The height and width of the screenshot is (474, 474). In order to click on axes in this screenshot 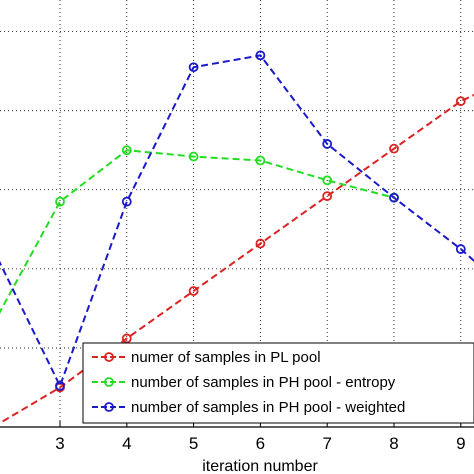, I will do `click(237, 424)`.